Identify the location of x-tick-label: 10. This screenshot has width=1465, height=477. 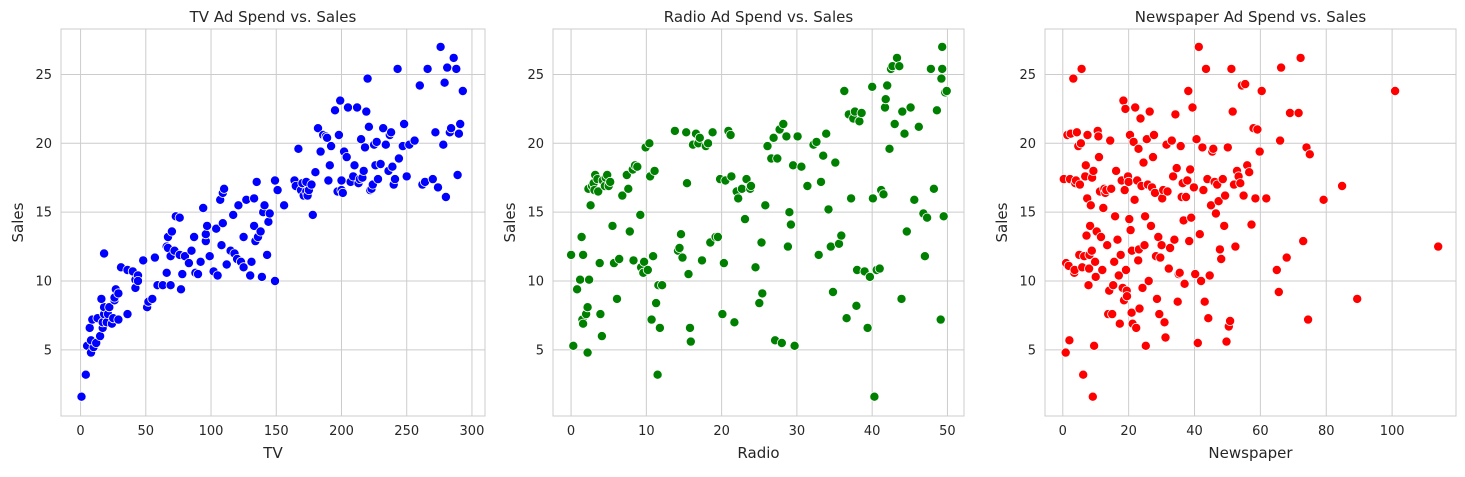
(646, 431).